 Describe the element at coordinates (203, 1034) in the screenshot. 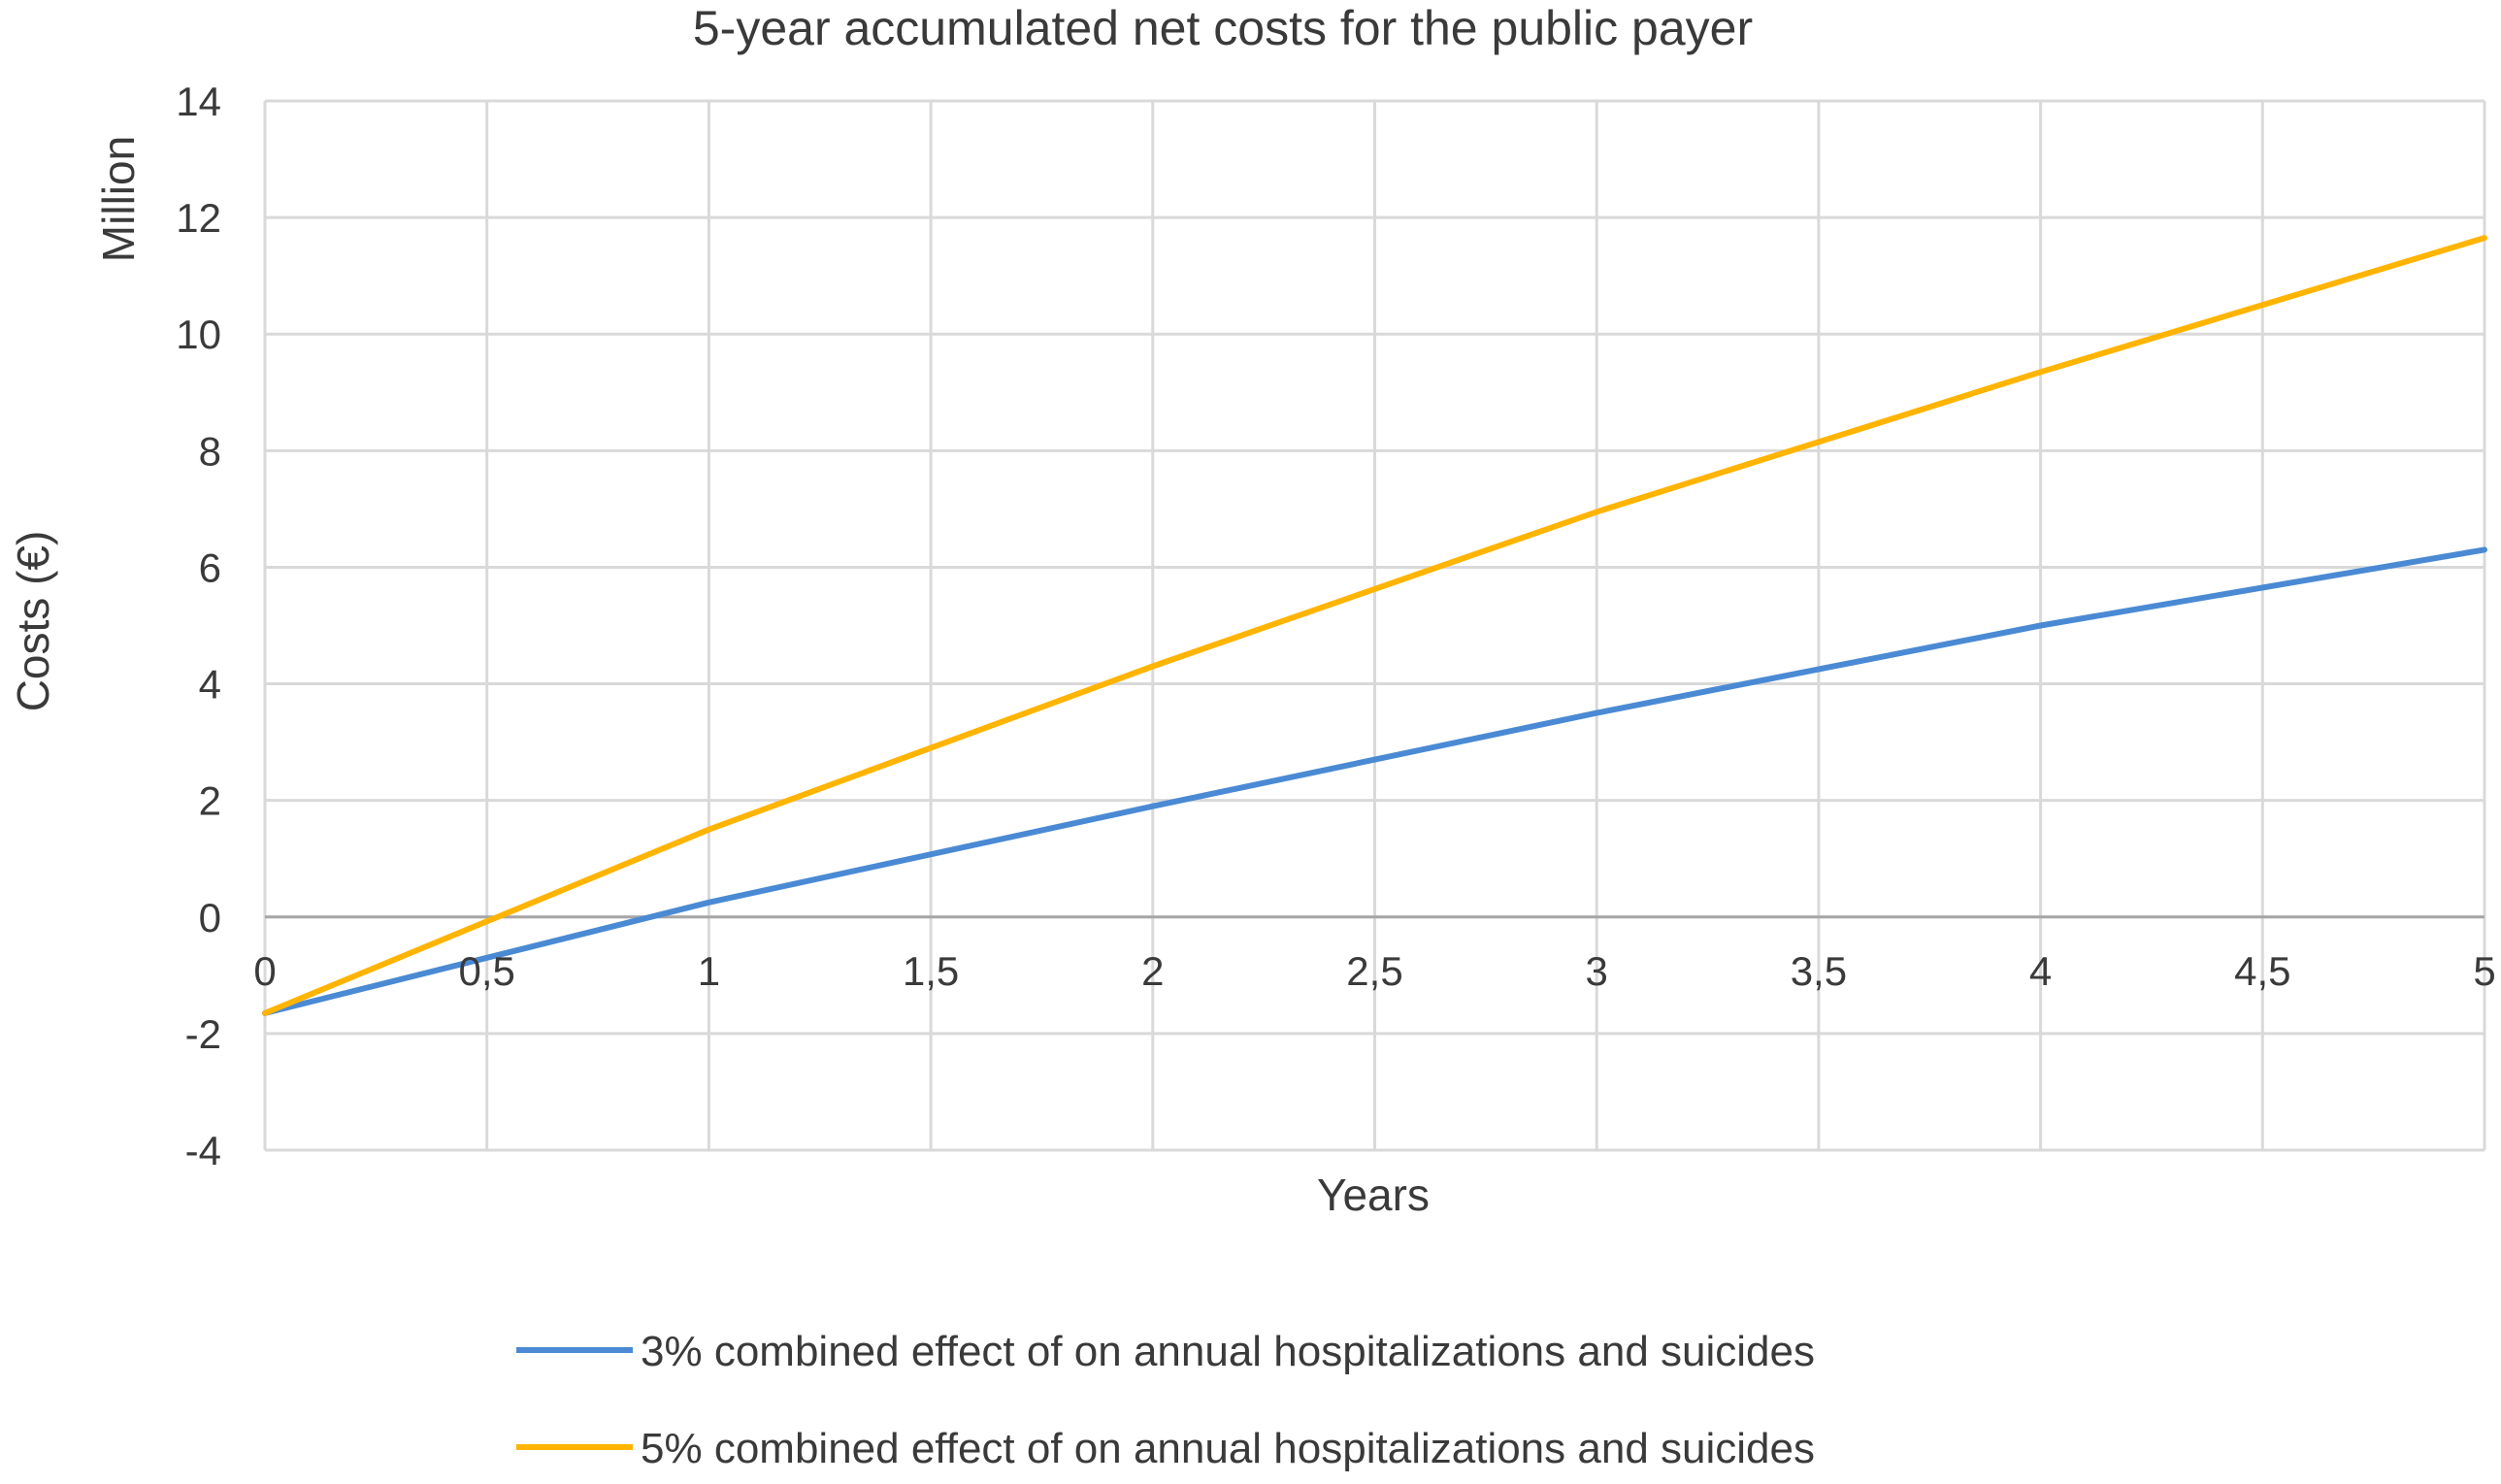

I see `y-tick-label: -2` at that location.